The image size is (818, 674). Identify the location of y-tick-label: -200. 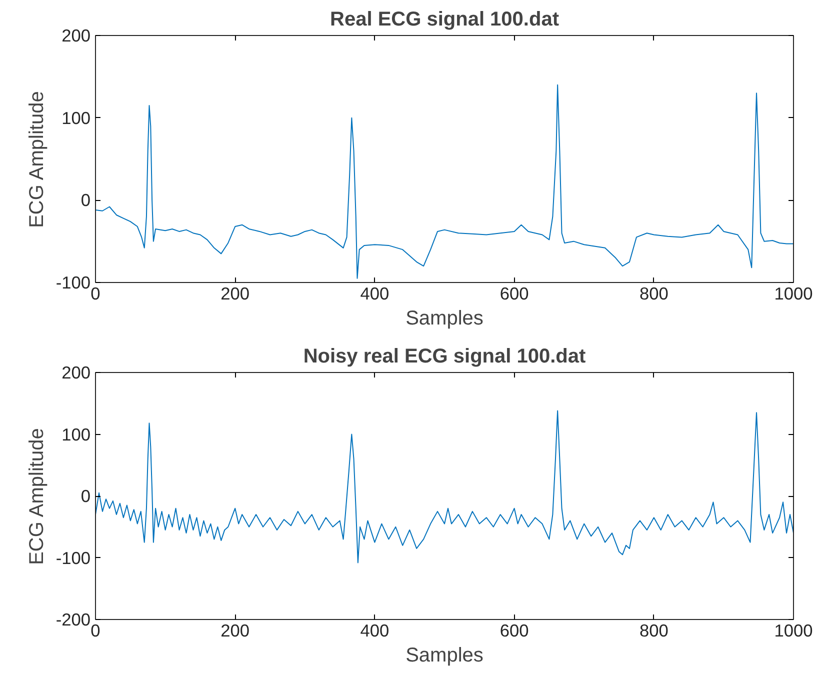
(73, 620).